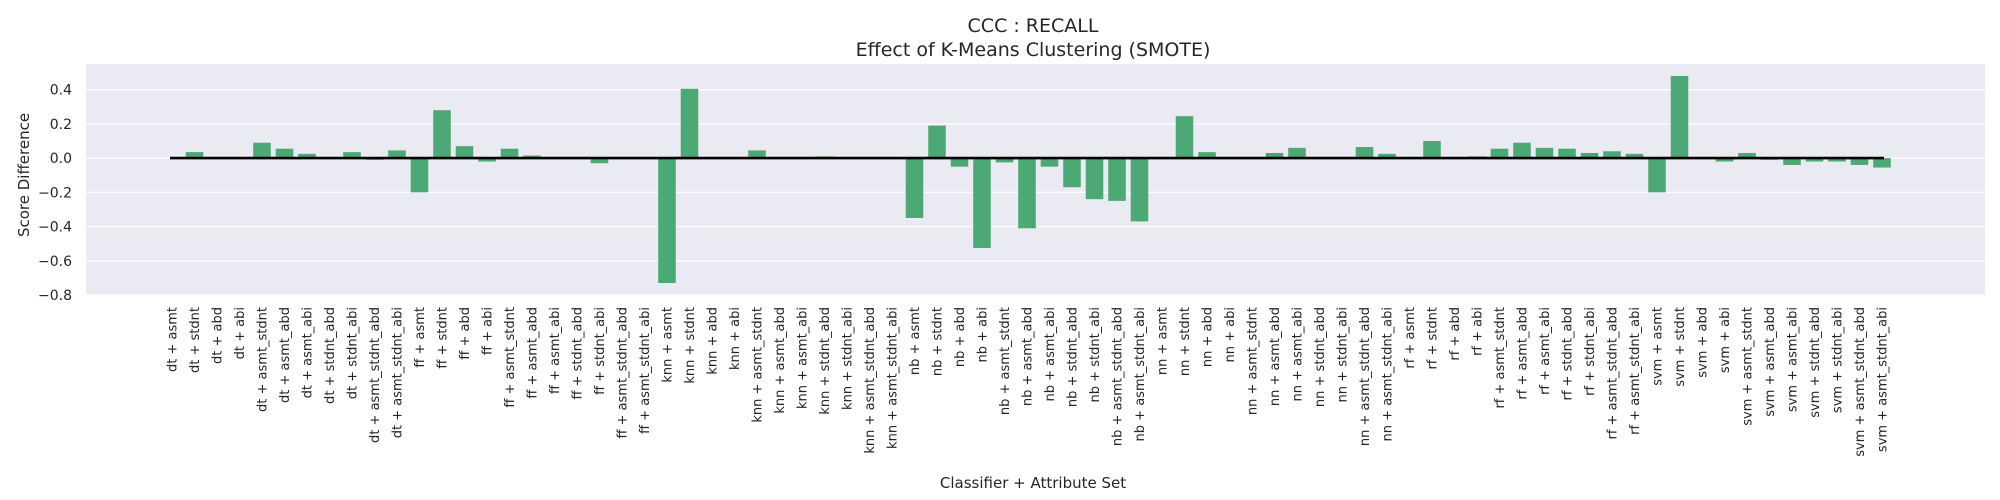 This screenshot has width=2000, height=500. Describe the element at coordinates (1028, 356) in the screenshot. I see `x-tick-label: nb + asmt_abd` at that location.